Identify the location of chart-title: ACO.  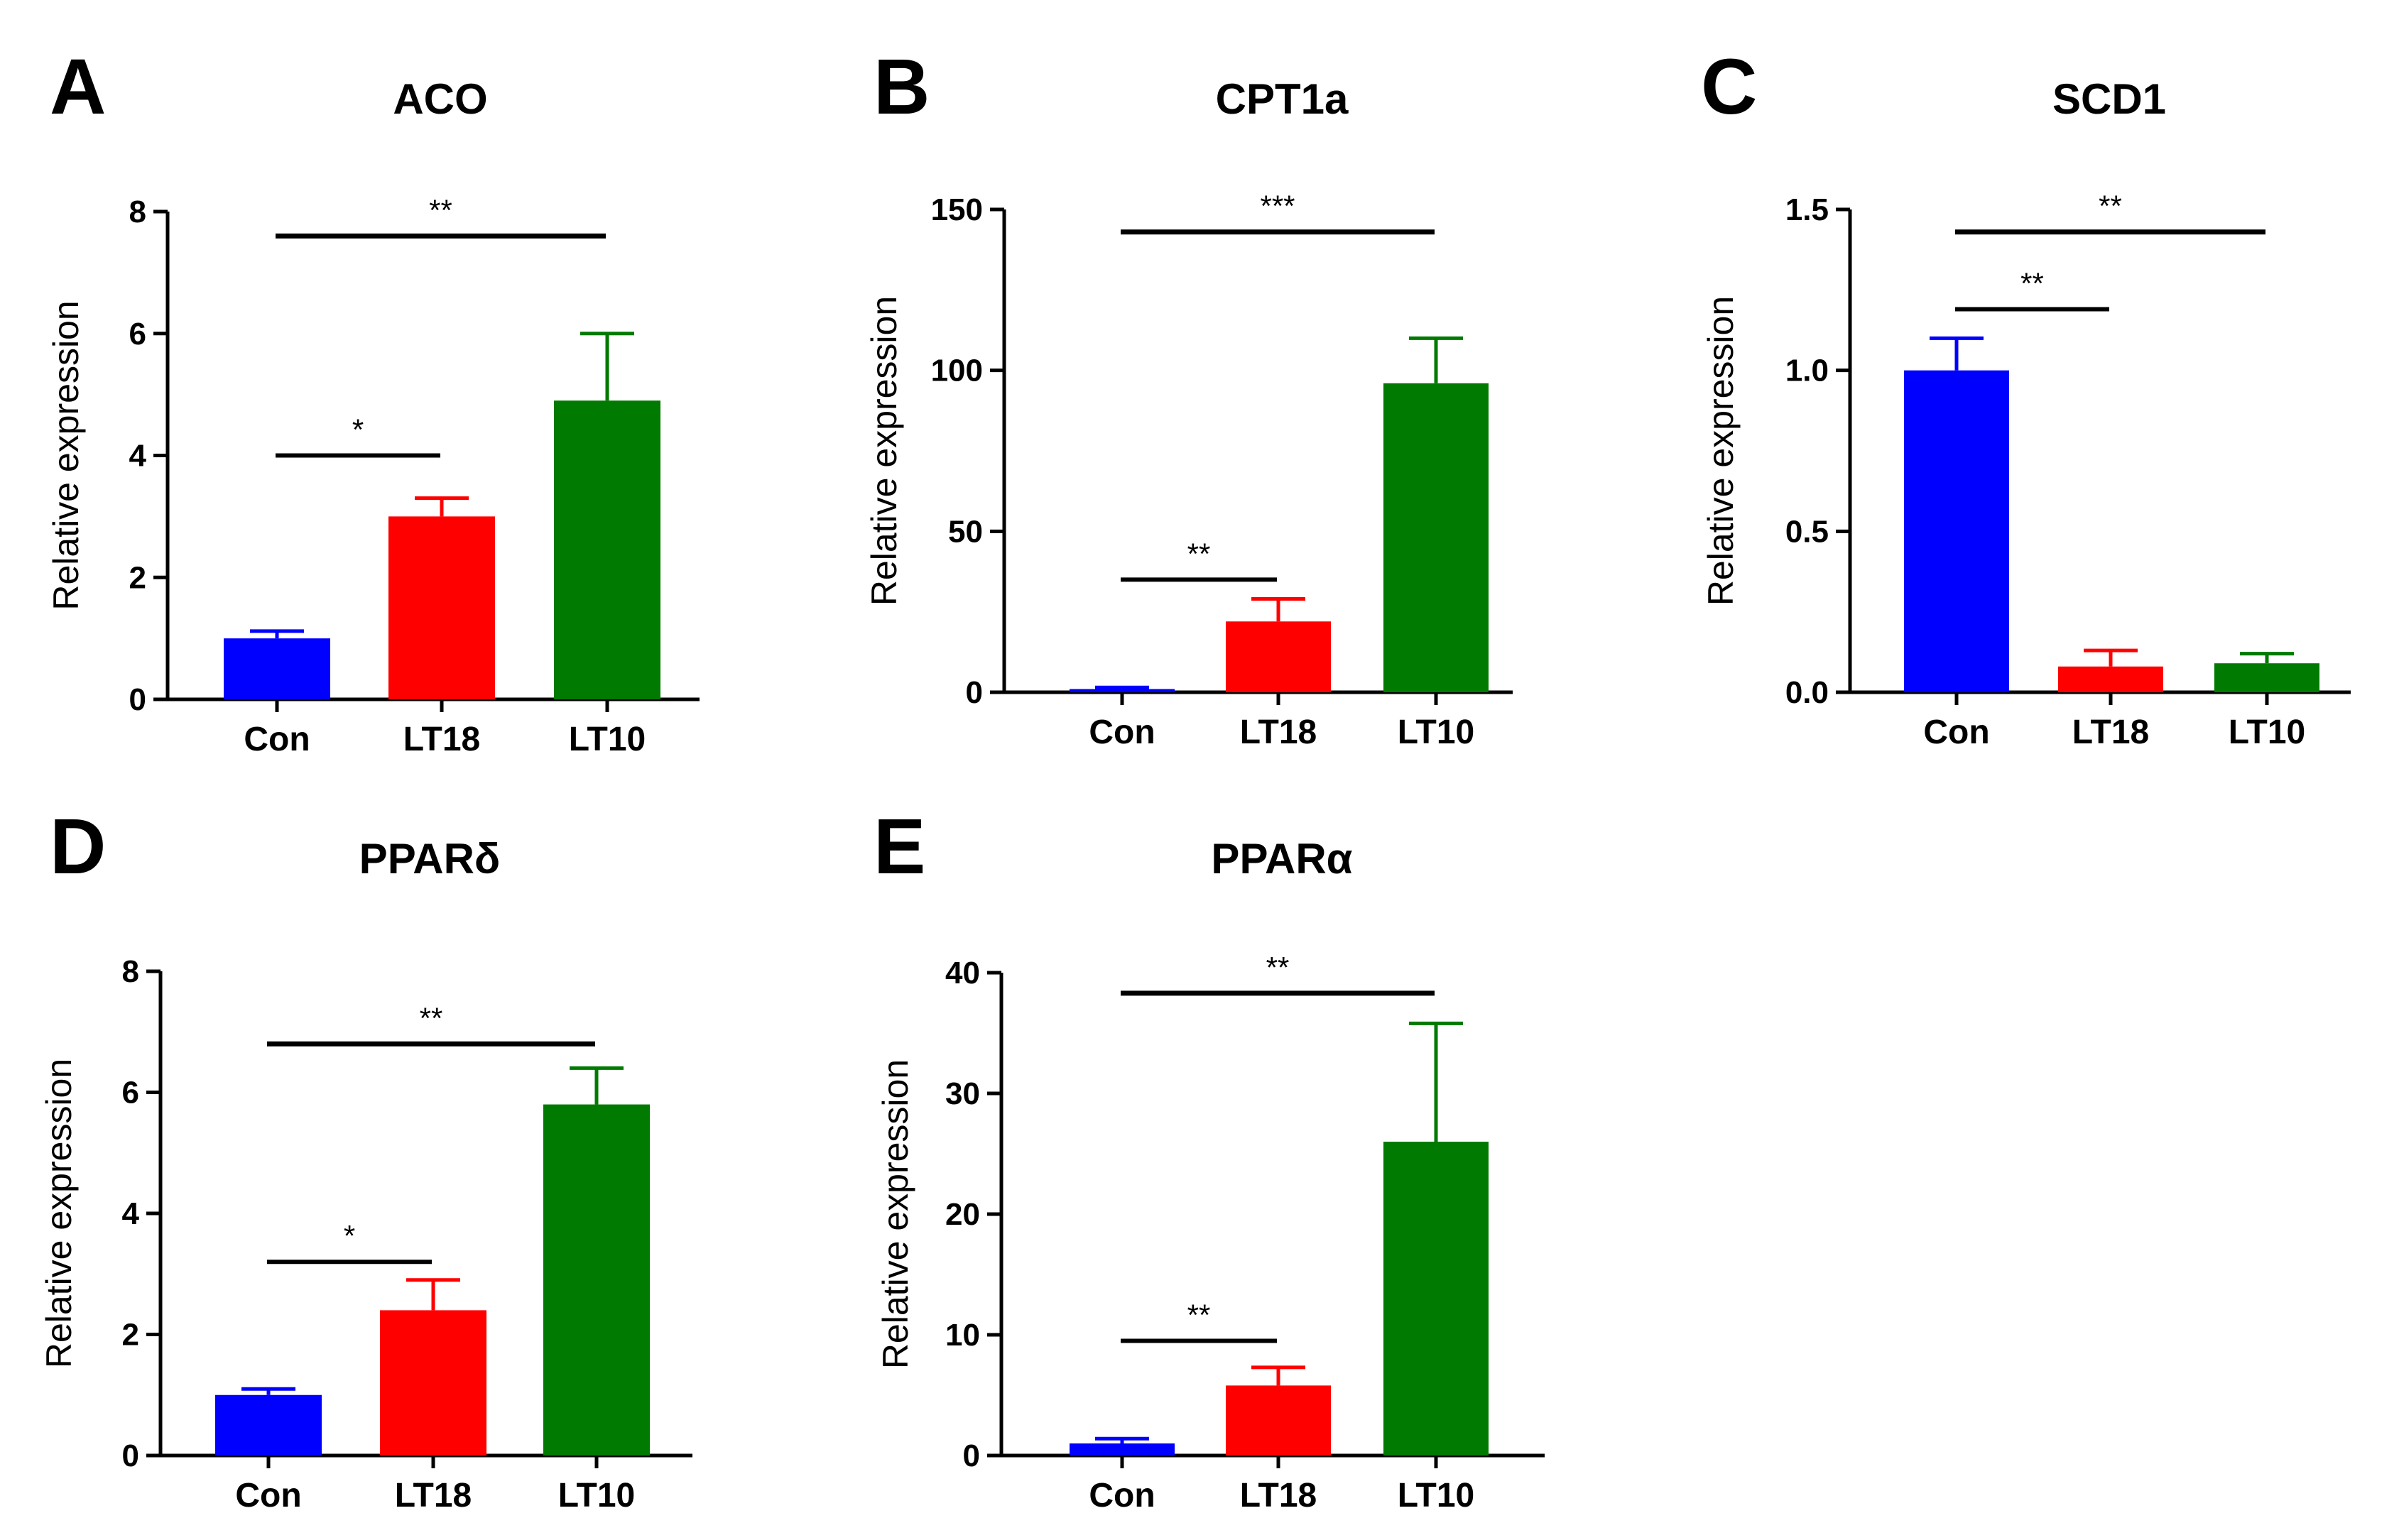
(440, 99).